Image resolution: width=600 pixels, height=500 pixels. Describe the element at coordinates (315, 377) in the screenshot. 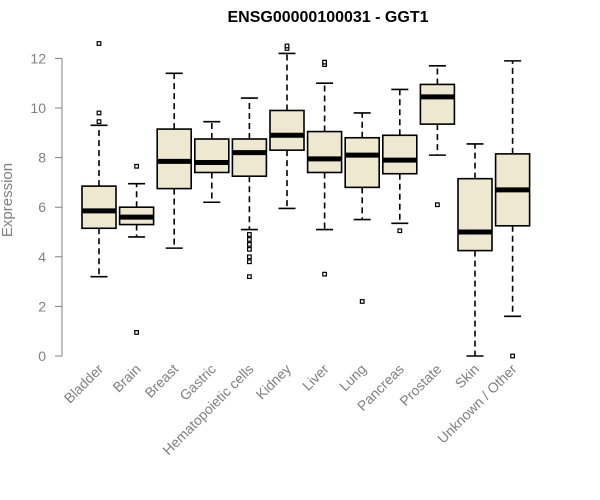

I see `x-tick-label: Liver` at that location.